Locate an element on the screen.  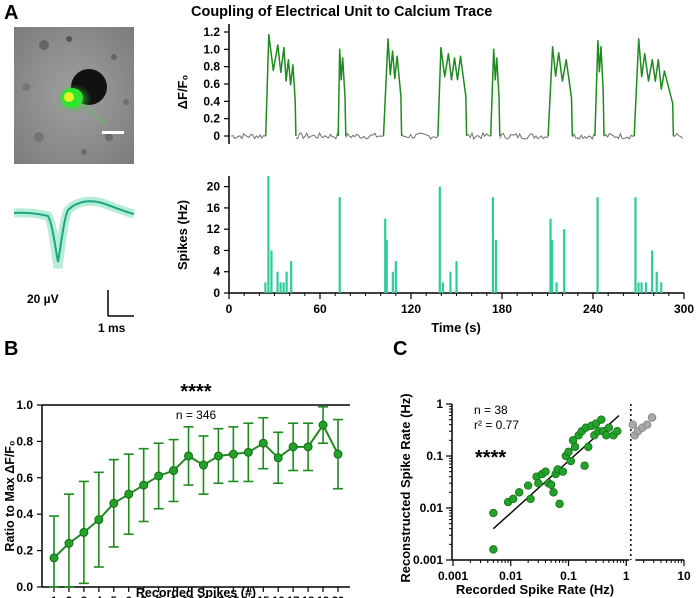
x-tick-label: 6 is located at coordinates (129, 596).